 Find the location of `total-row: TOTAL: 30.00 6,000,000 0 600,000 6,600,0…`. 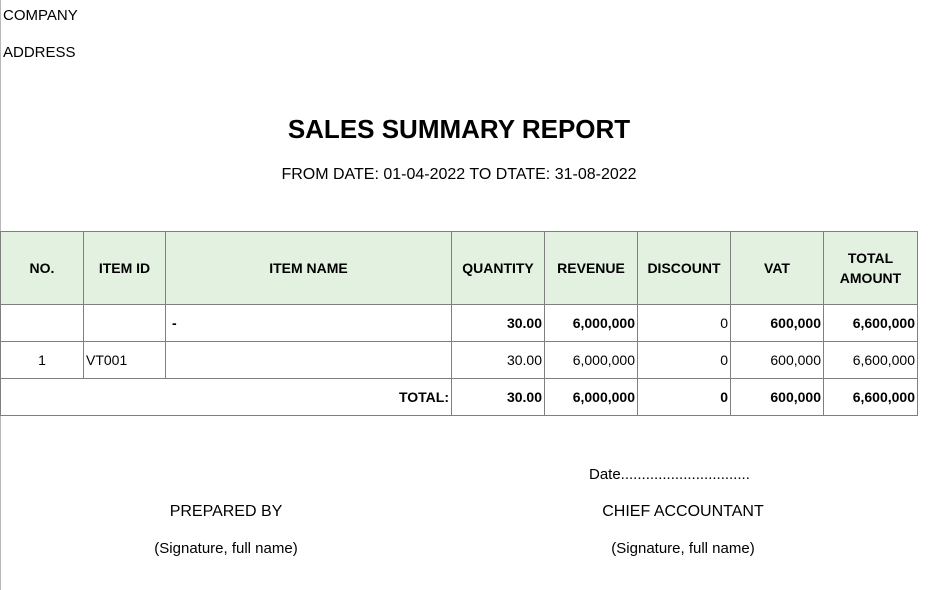

total-row: TOTAL: 30.00 6,000,000 0 600,000 6,600,0… is located at coordinates (459, 397).